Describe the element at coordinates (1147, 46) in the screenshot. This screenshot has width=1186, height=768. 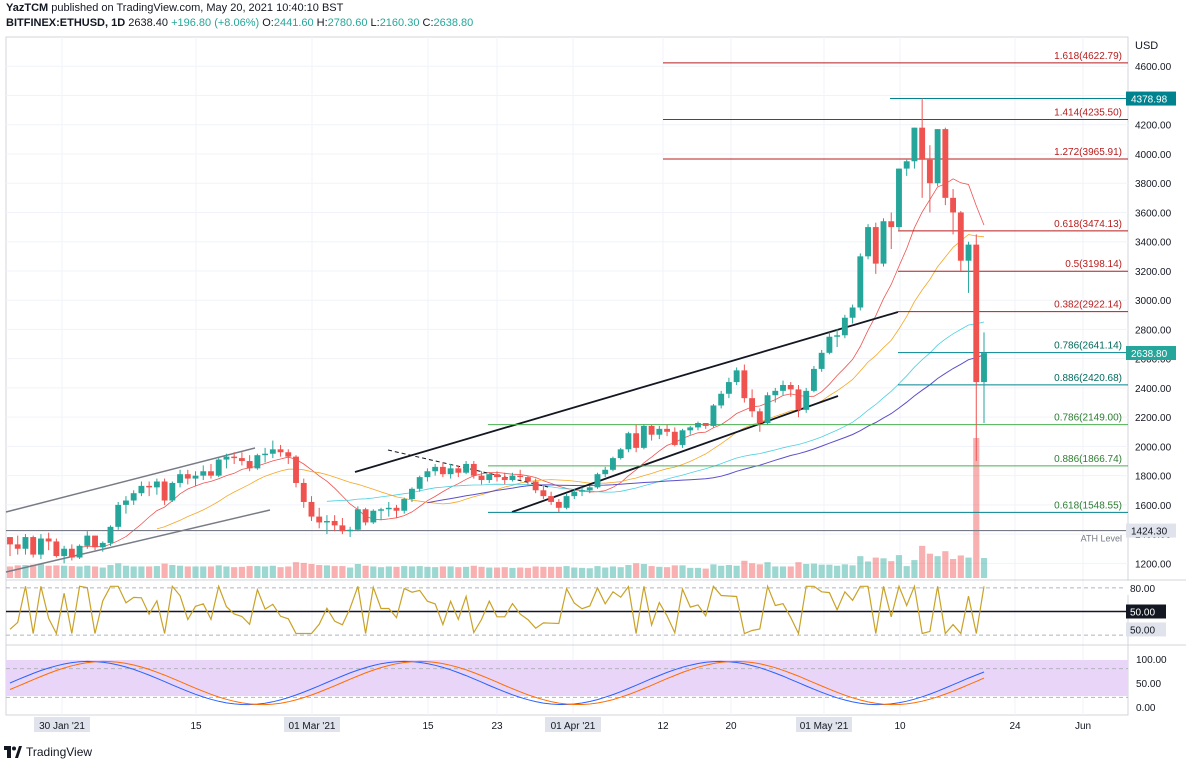
I see `currency-label: USD` at that location.